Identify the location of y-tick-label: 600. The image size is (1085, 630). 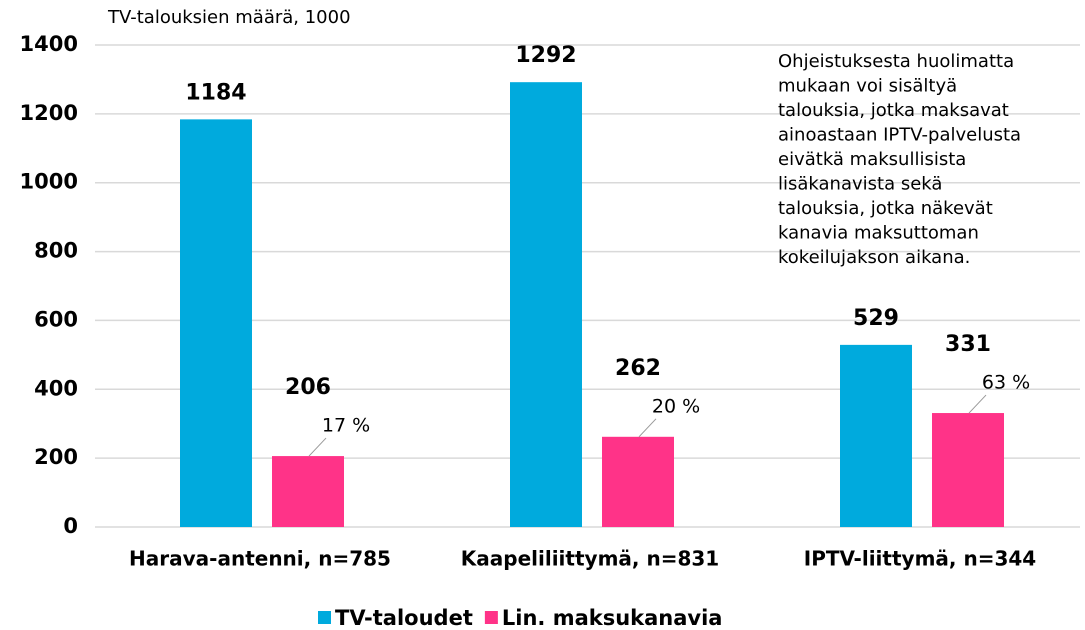
(56, 319).